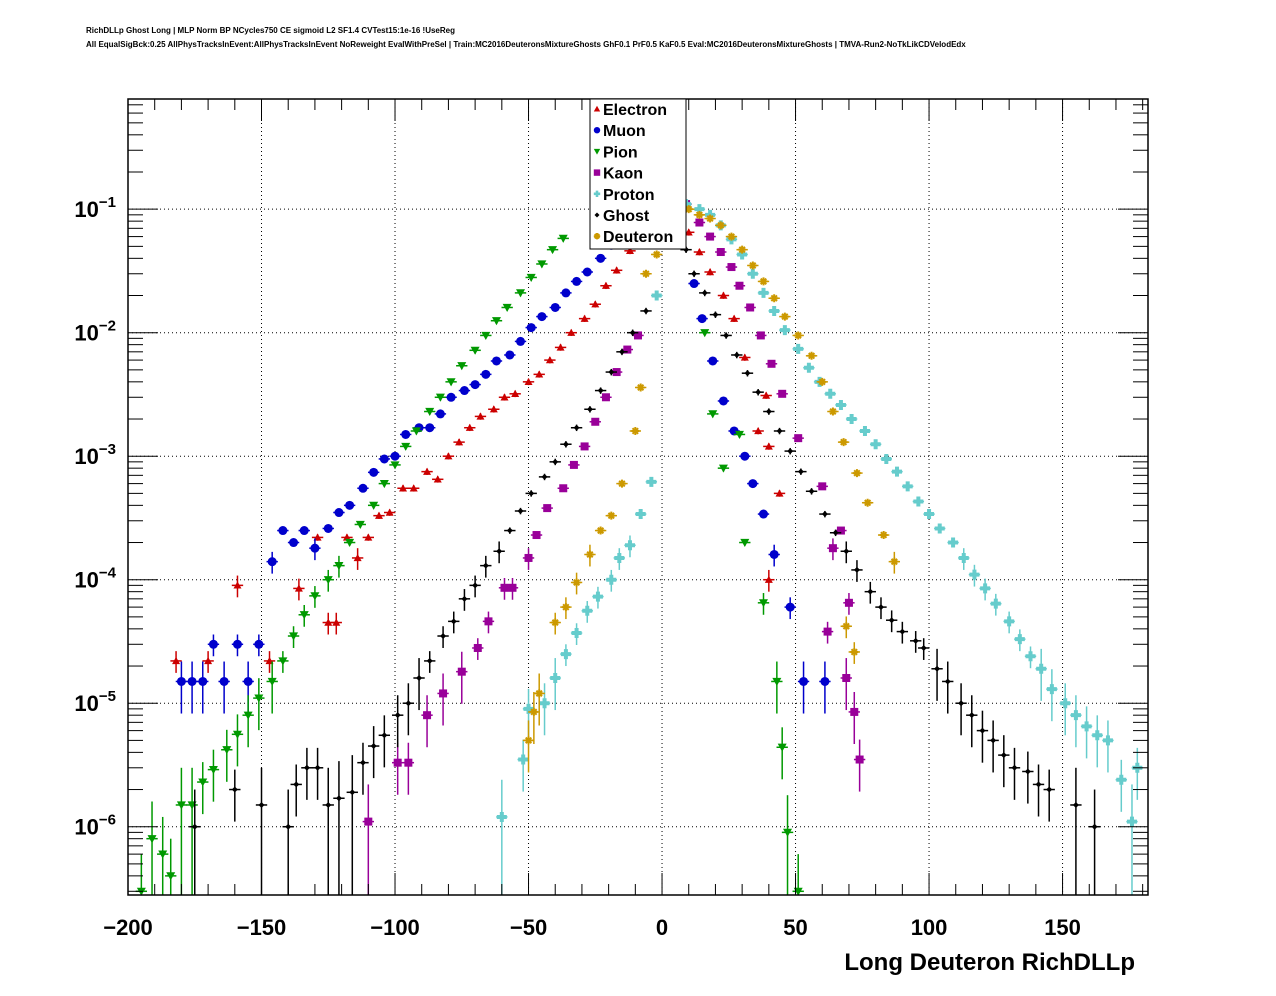 The height and width of the screenshot is (996, 1276). What do you see at coordinates (618, 174) in the screenshot?
I see `legend-item-kaon: Kaon` at bounding box center [618, 174].